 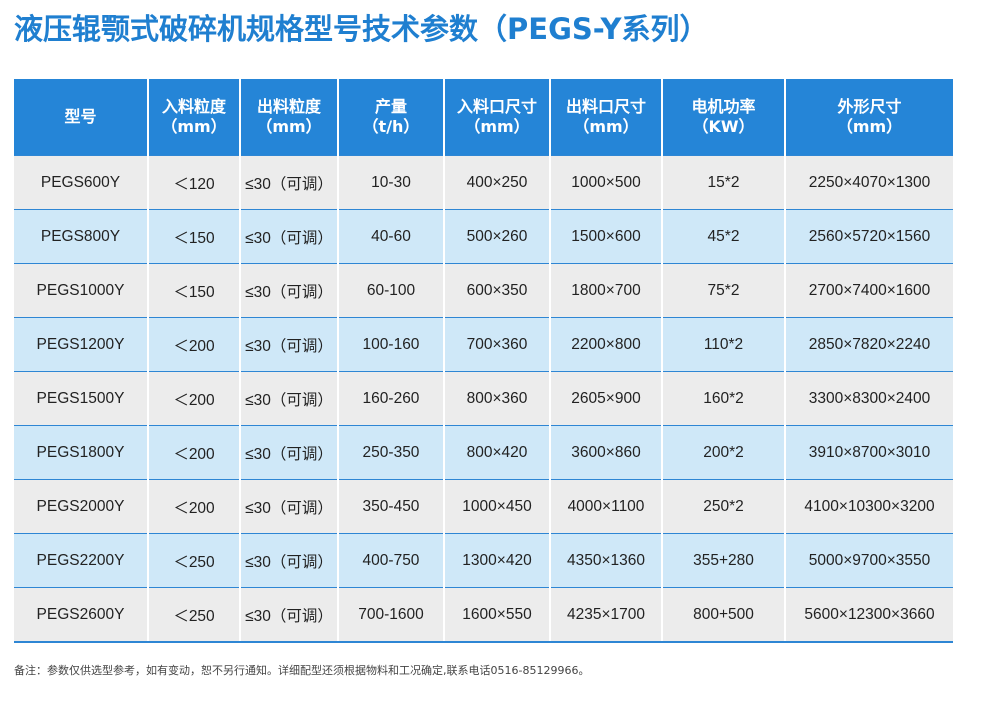 I want to click on cell-dimensions: 3910×8700×3010, so click(x=869, y=452).